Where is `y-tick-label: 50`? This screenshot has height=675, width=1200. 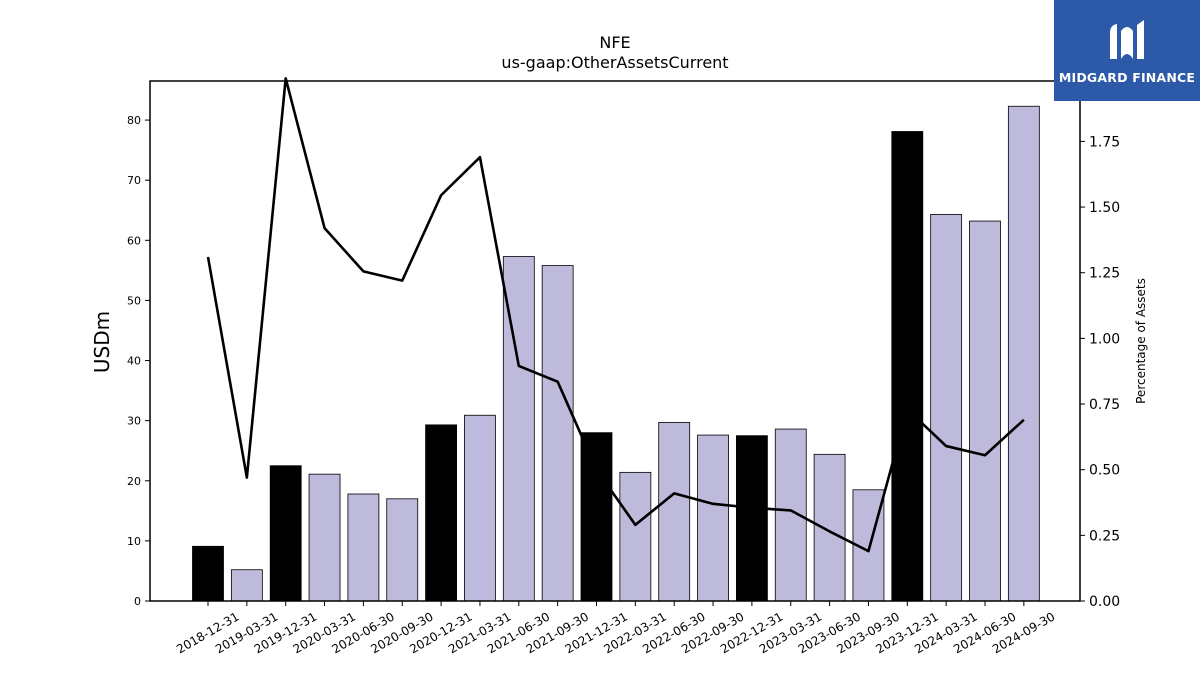
y-tick-label: 50 is located at coordinates (134, 300).